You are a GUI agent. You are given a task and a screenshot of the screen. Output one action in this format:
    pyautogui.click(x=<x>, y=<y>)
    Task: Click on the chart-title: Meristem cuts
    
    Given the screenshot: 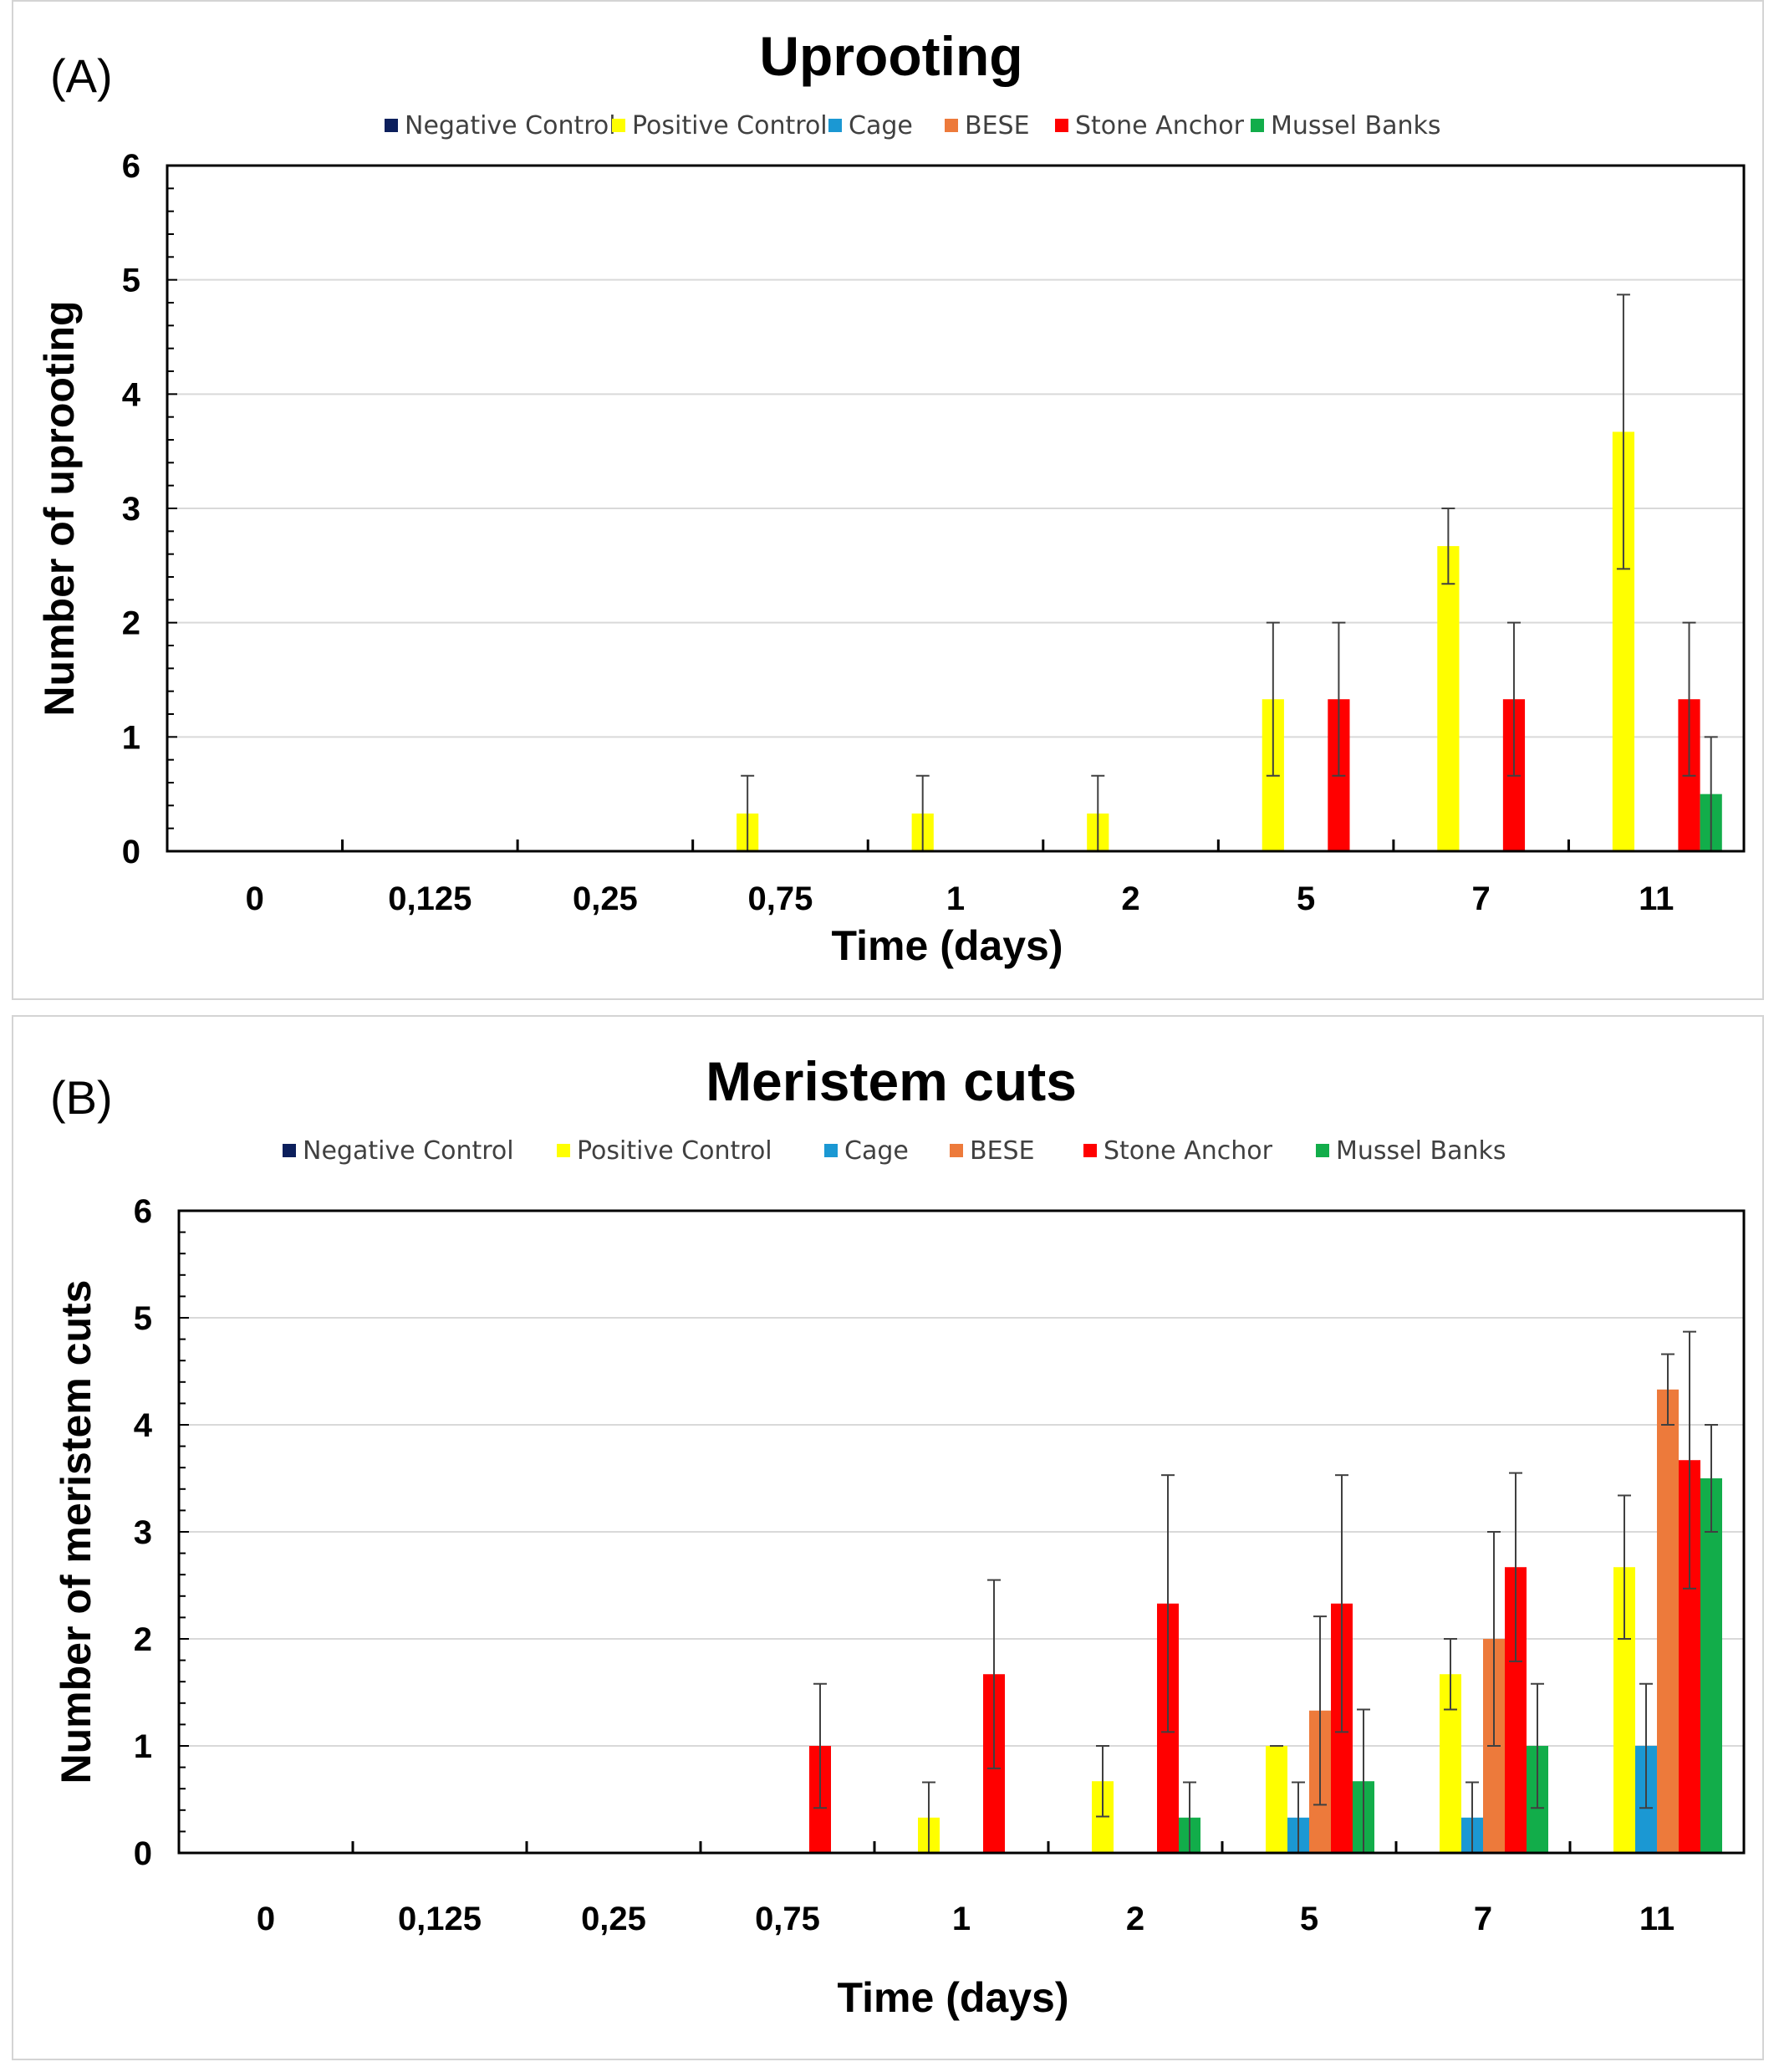 What is the action you would take?
    pyautogui.click(x=891, y=1081)
    